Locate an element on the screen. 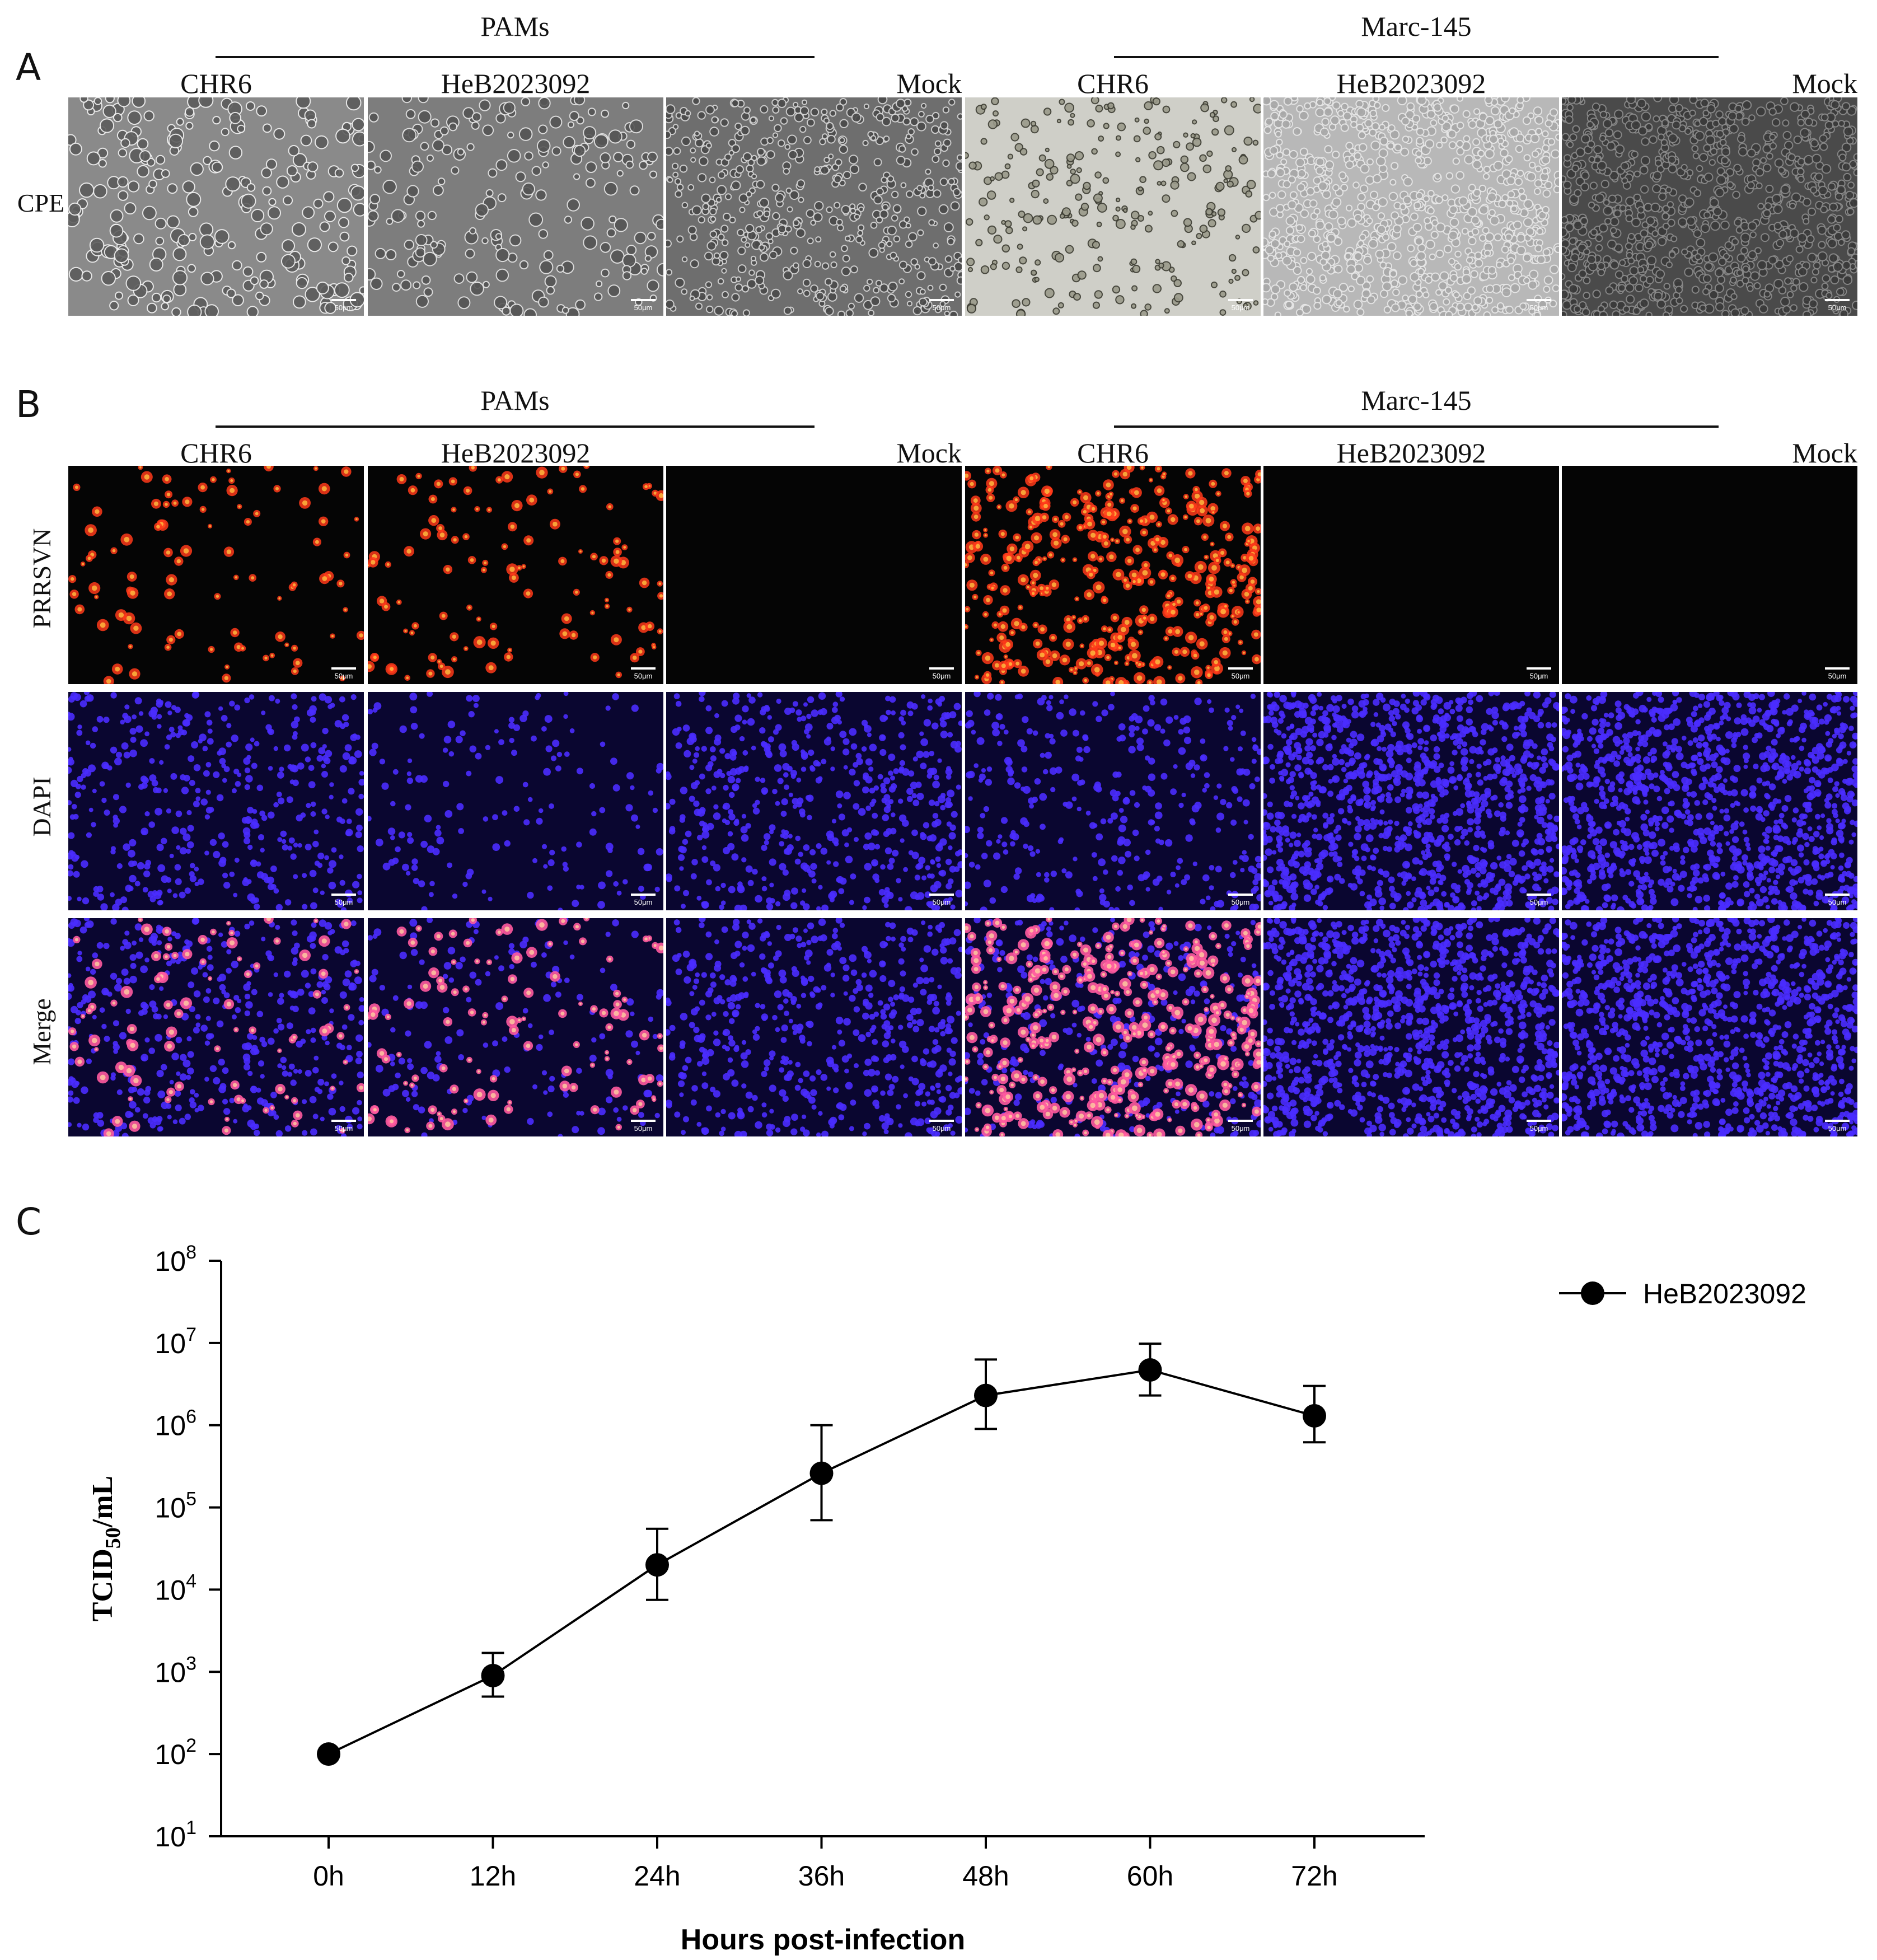  y-axis-label: TCID50/mL is located at coordinates (106, 1549).